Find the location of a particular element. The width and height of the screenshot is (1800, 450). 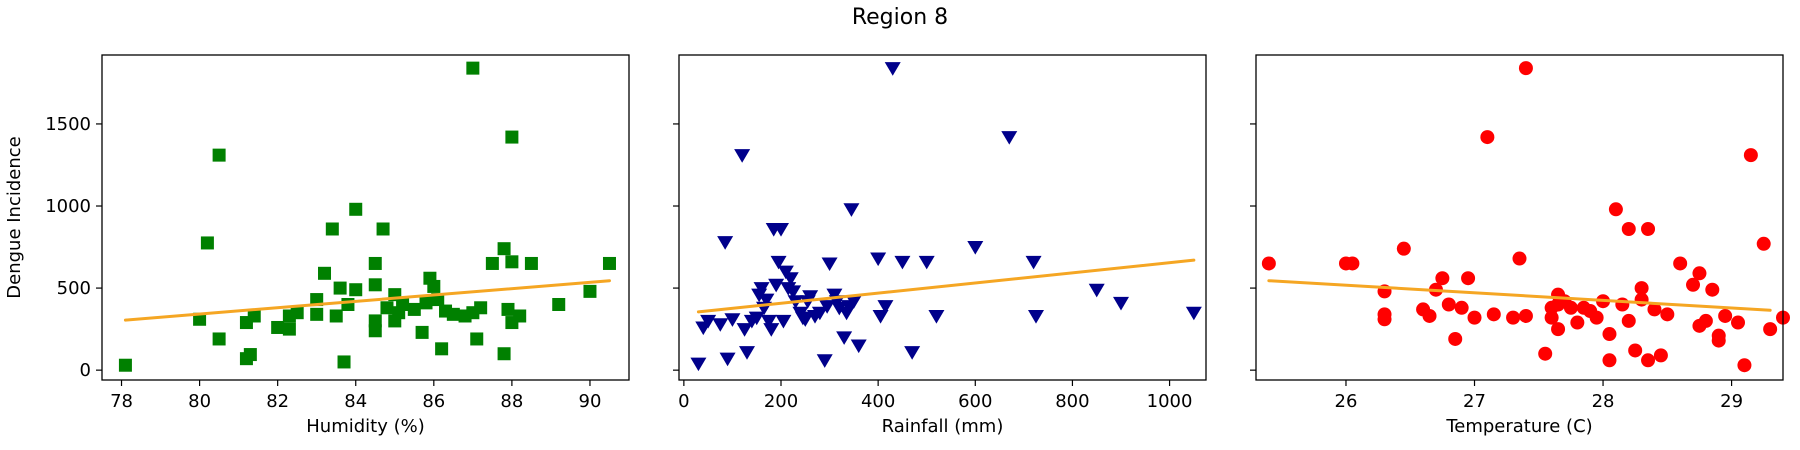

x-tick-label: 78 is located at coordinates (121, 401).